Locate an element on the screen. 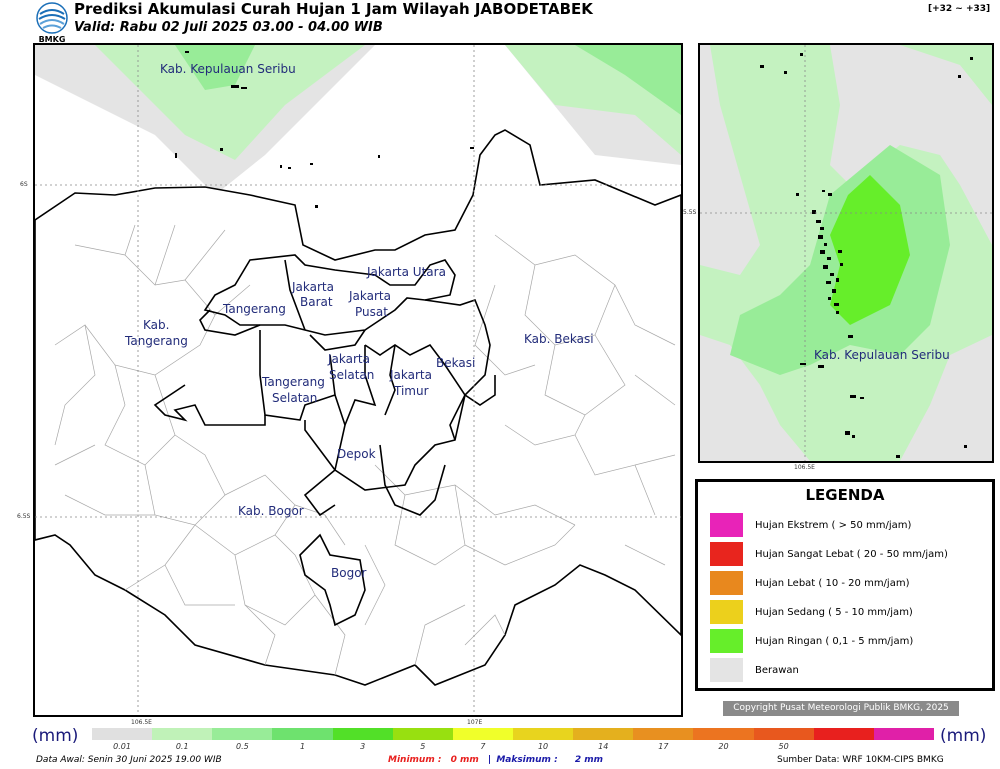  scale-tick-label: 50 is located at coordinates (783, 746).